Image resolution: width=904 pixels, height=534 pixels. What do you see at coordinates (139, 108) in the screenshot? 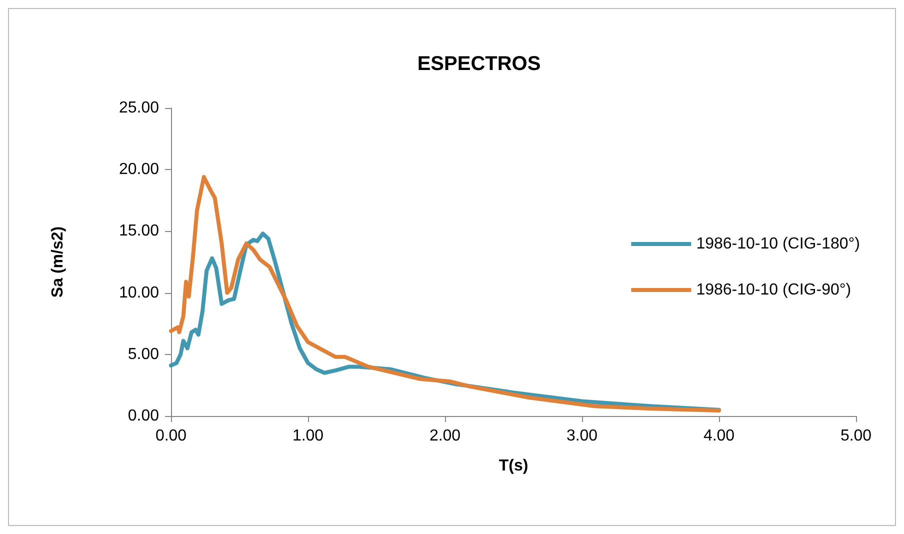
I see `y-tick-label: 25.00` at bounding box center [139, 108].